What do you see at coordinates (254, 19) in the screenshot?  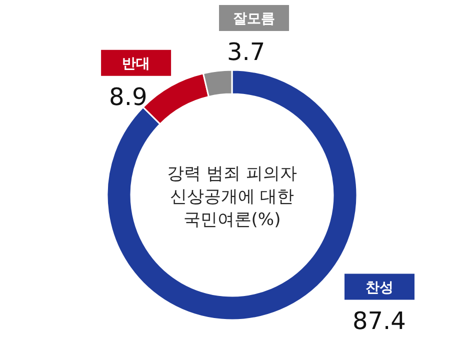 I see `slice-label: 잘모름` at bounding box center [254, 19].